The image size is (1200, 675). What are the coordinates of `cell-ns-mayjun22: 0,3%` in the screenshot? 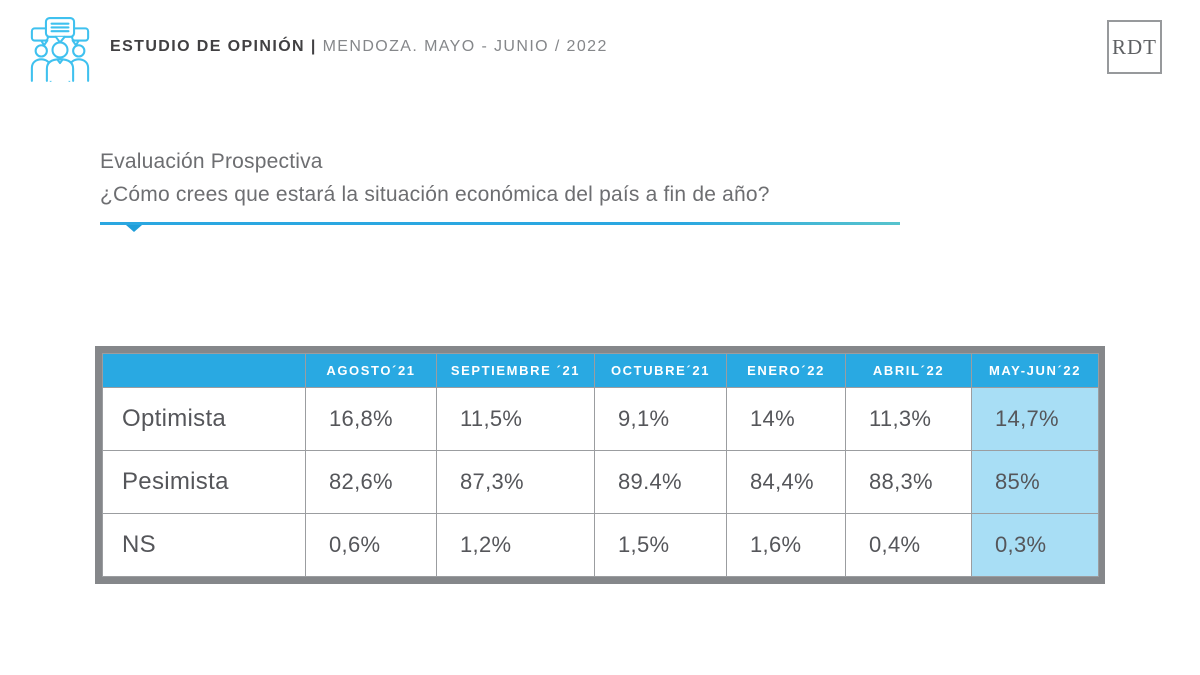 It's located at (1035, 545).